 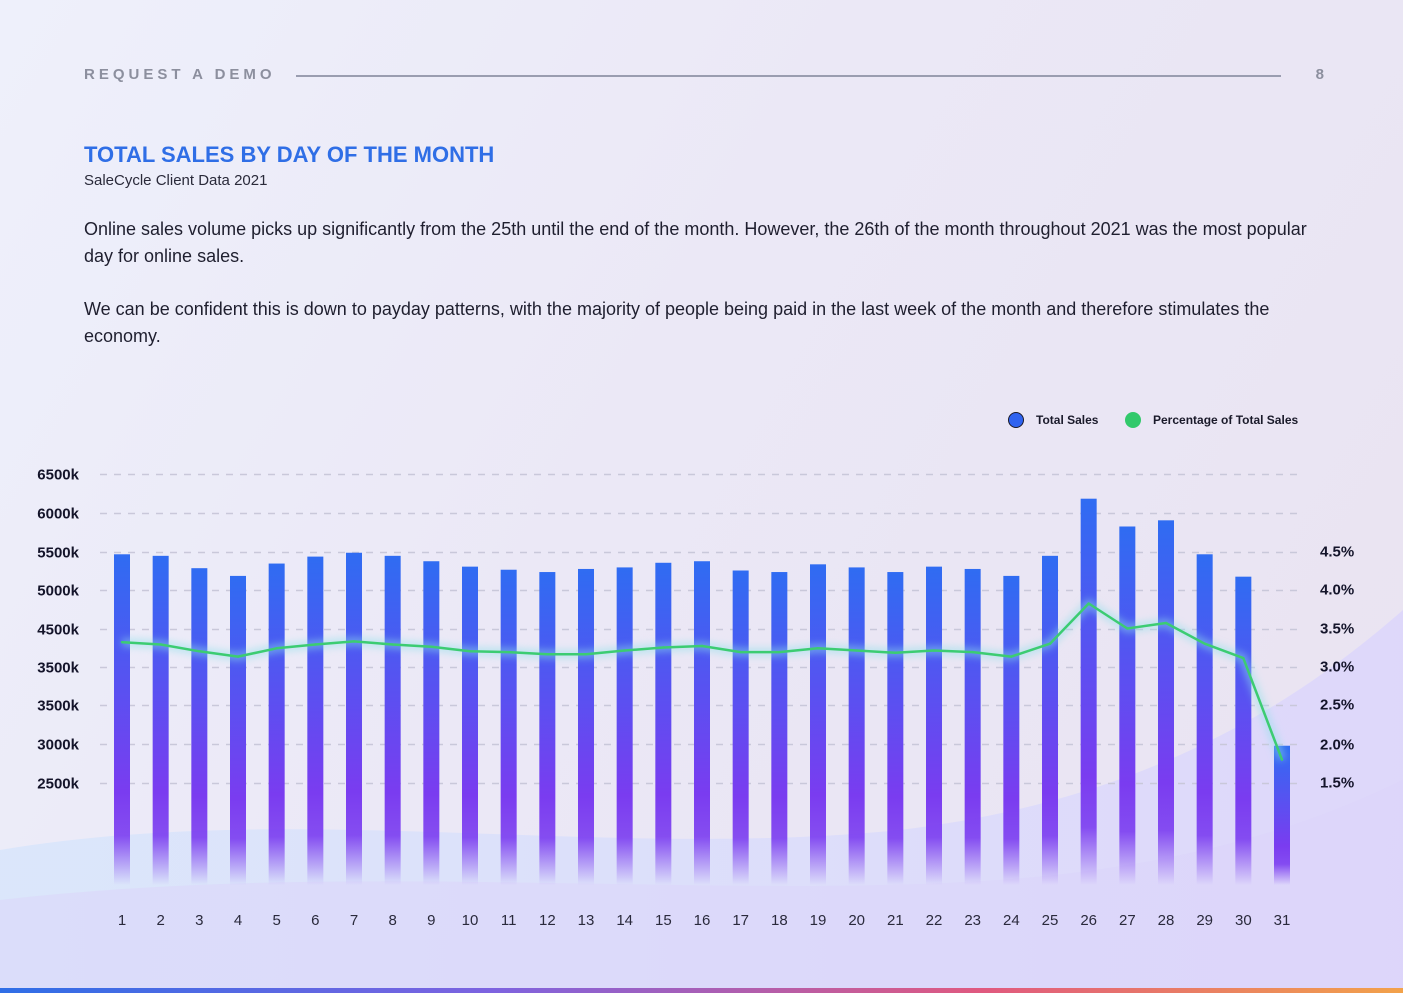 What do you see at coordinates (1016, 420) in the screenshot?
I see `blue-circle-icon` at bounding box center [1016, 420].